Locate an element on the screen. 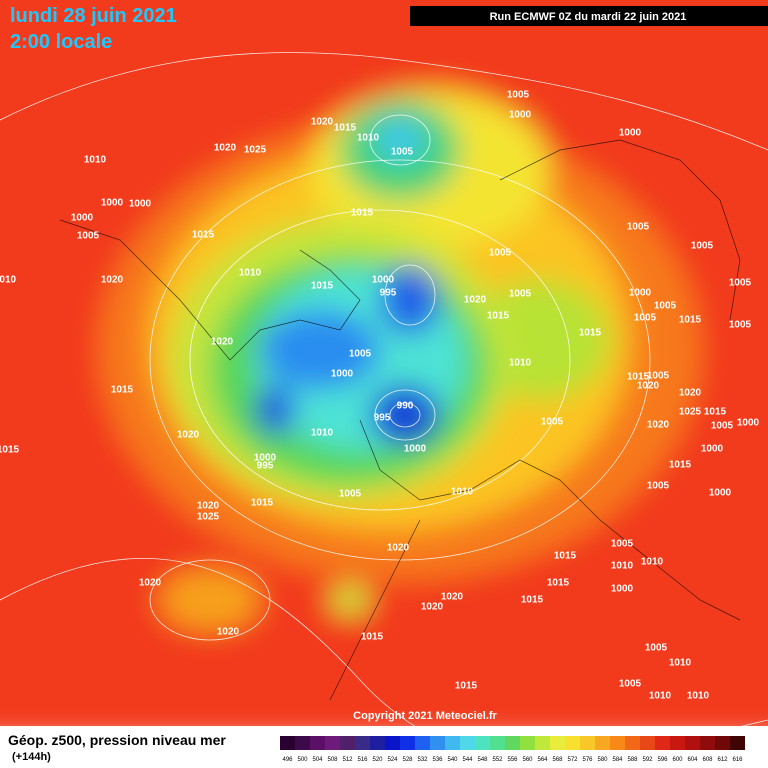 This screenshot has width=768, height=768. isobar-label: 990 is located at coordinates (405, 406).